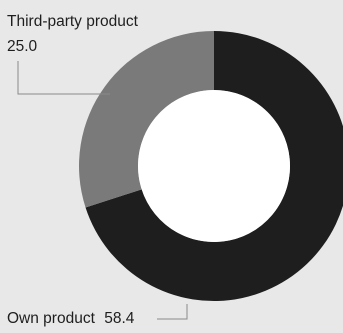  Describe the element at coordinates (119, 318) in the screenshot. I see `slice-value-own-product: 58.4` at that location.